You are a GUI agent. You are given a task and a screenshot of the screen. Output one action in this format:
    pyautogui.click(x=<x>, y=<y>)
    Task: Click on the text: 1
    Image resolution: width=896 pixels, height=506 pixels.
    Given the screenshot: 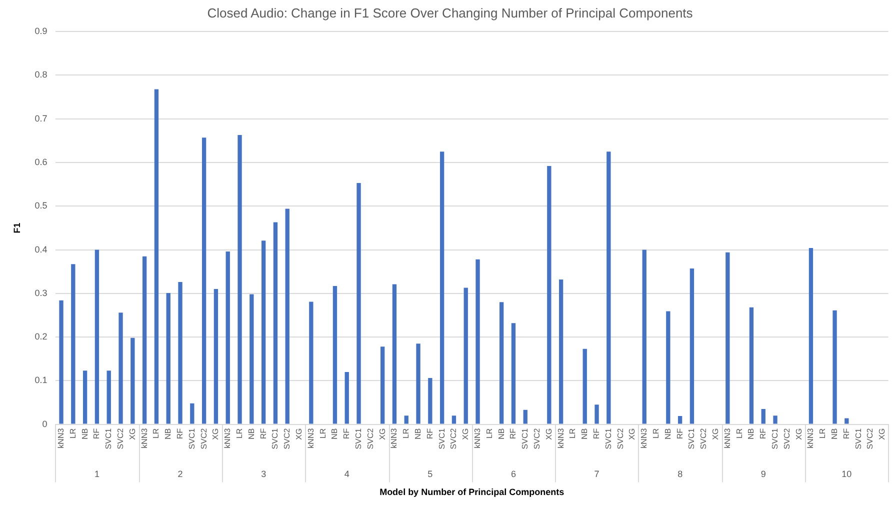 What is the action you would take?
    pyautogui.click(x=97, y=473)
    